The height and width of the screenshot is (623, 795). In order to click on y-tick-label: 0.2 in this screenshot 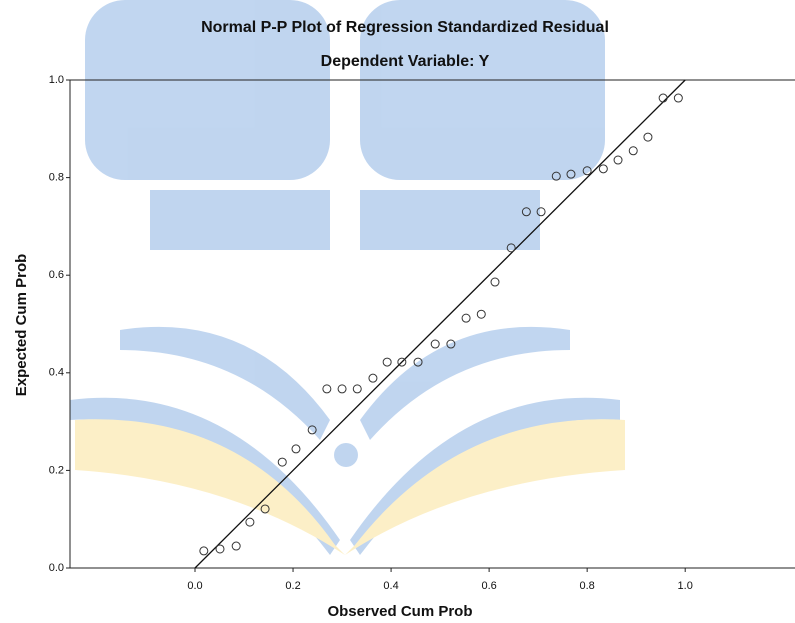, I will do `click(56, 470)`.